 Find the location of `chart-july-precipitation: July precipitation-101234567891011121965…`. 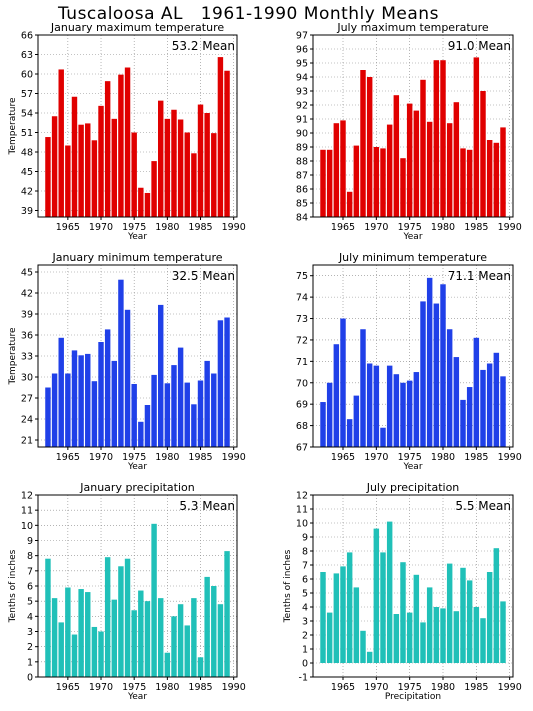

chart-july-precipitation: July precipitation-101234567891011121965… is located at coordinates (402, 591).